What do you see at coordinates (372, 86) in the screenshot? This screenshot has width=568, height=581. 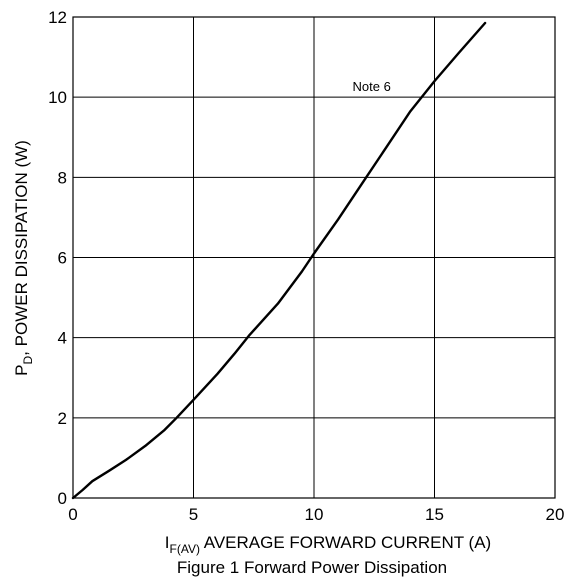 I see `note-annotation: Note 6` at bounding box center [372, 86].